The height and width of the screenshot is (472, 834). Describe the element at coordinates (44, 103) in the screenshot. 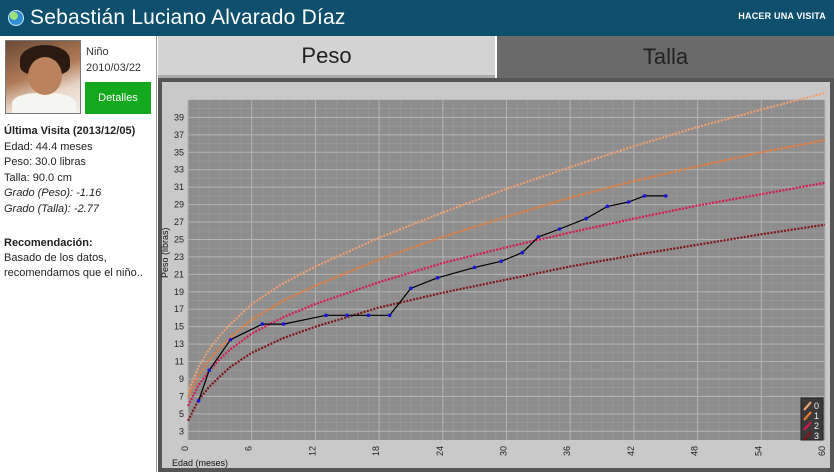

I see `photo-shirt-shape` at that location.